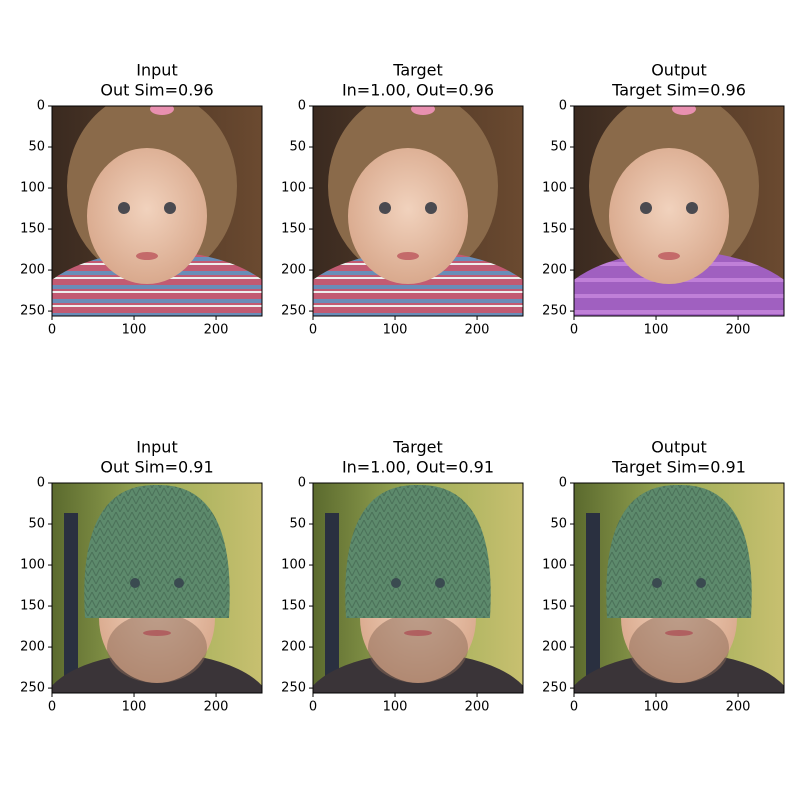  I want to click on panel-title: In=1.00, Out=0.91, so click(418, 467).